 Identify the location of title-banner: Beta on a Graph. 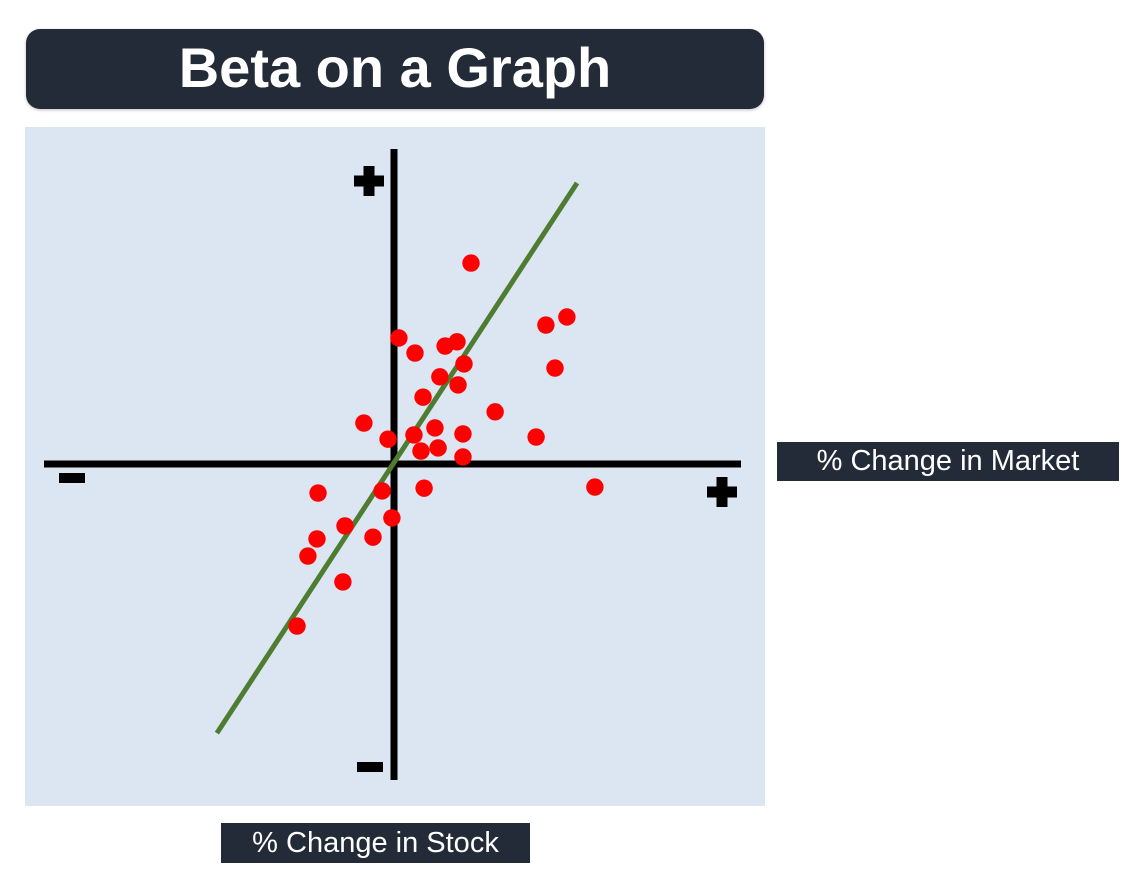
(395, 69).